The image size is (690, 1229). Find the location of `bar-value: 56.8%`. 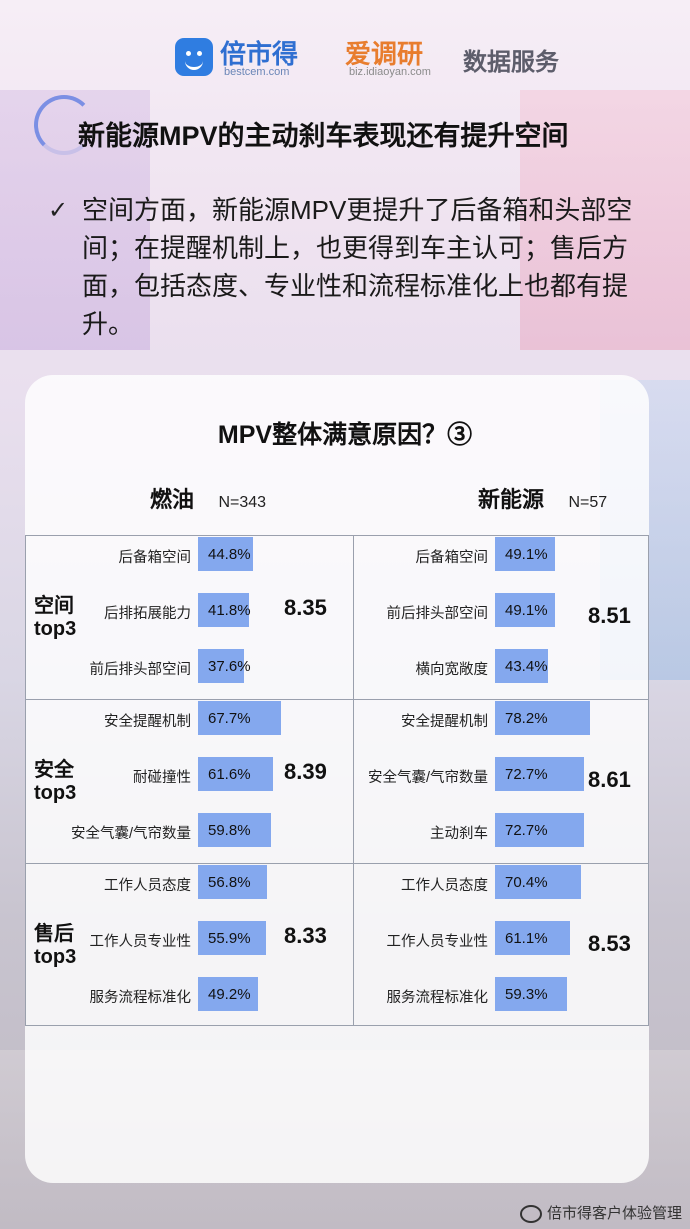

bar-value: 56.8% is located at coordinates (229, 882).